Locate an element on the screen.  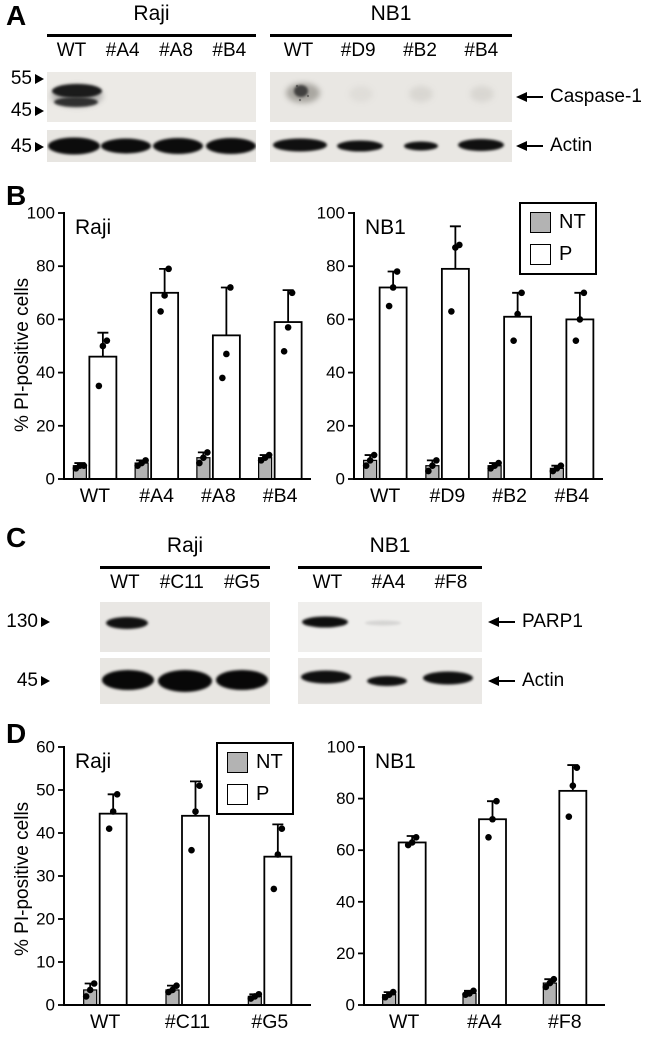
x-tick-label: #B2 is located at coordinates (509, 496).